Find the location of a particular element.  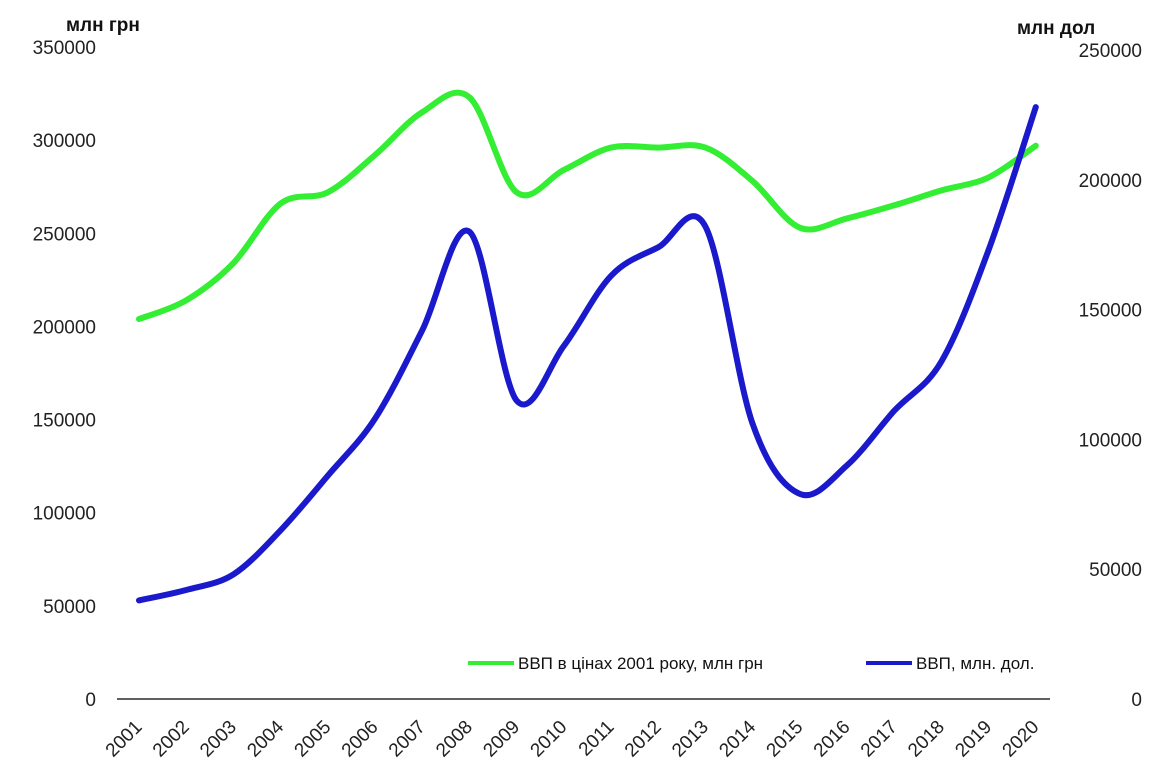

left-y-tick-label: 350000 is located at coordinates (64, 48).